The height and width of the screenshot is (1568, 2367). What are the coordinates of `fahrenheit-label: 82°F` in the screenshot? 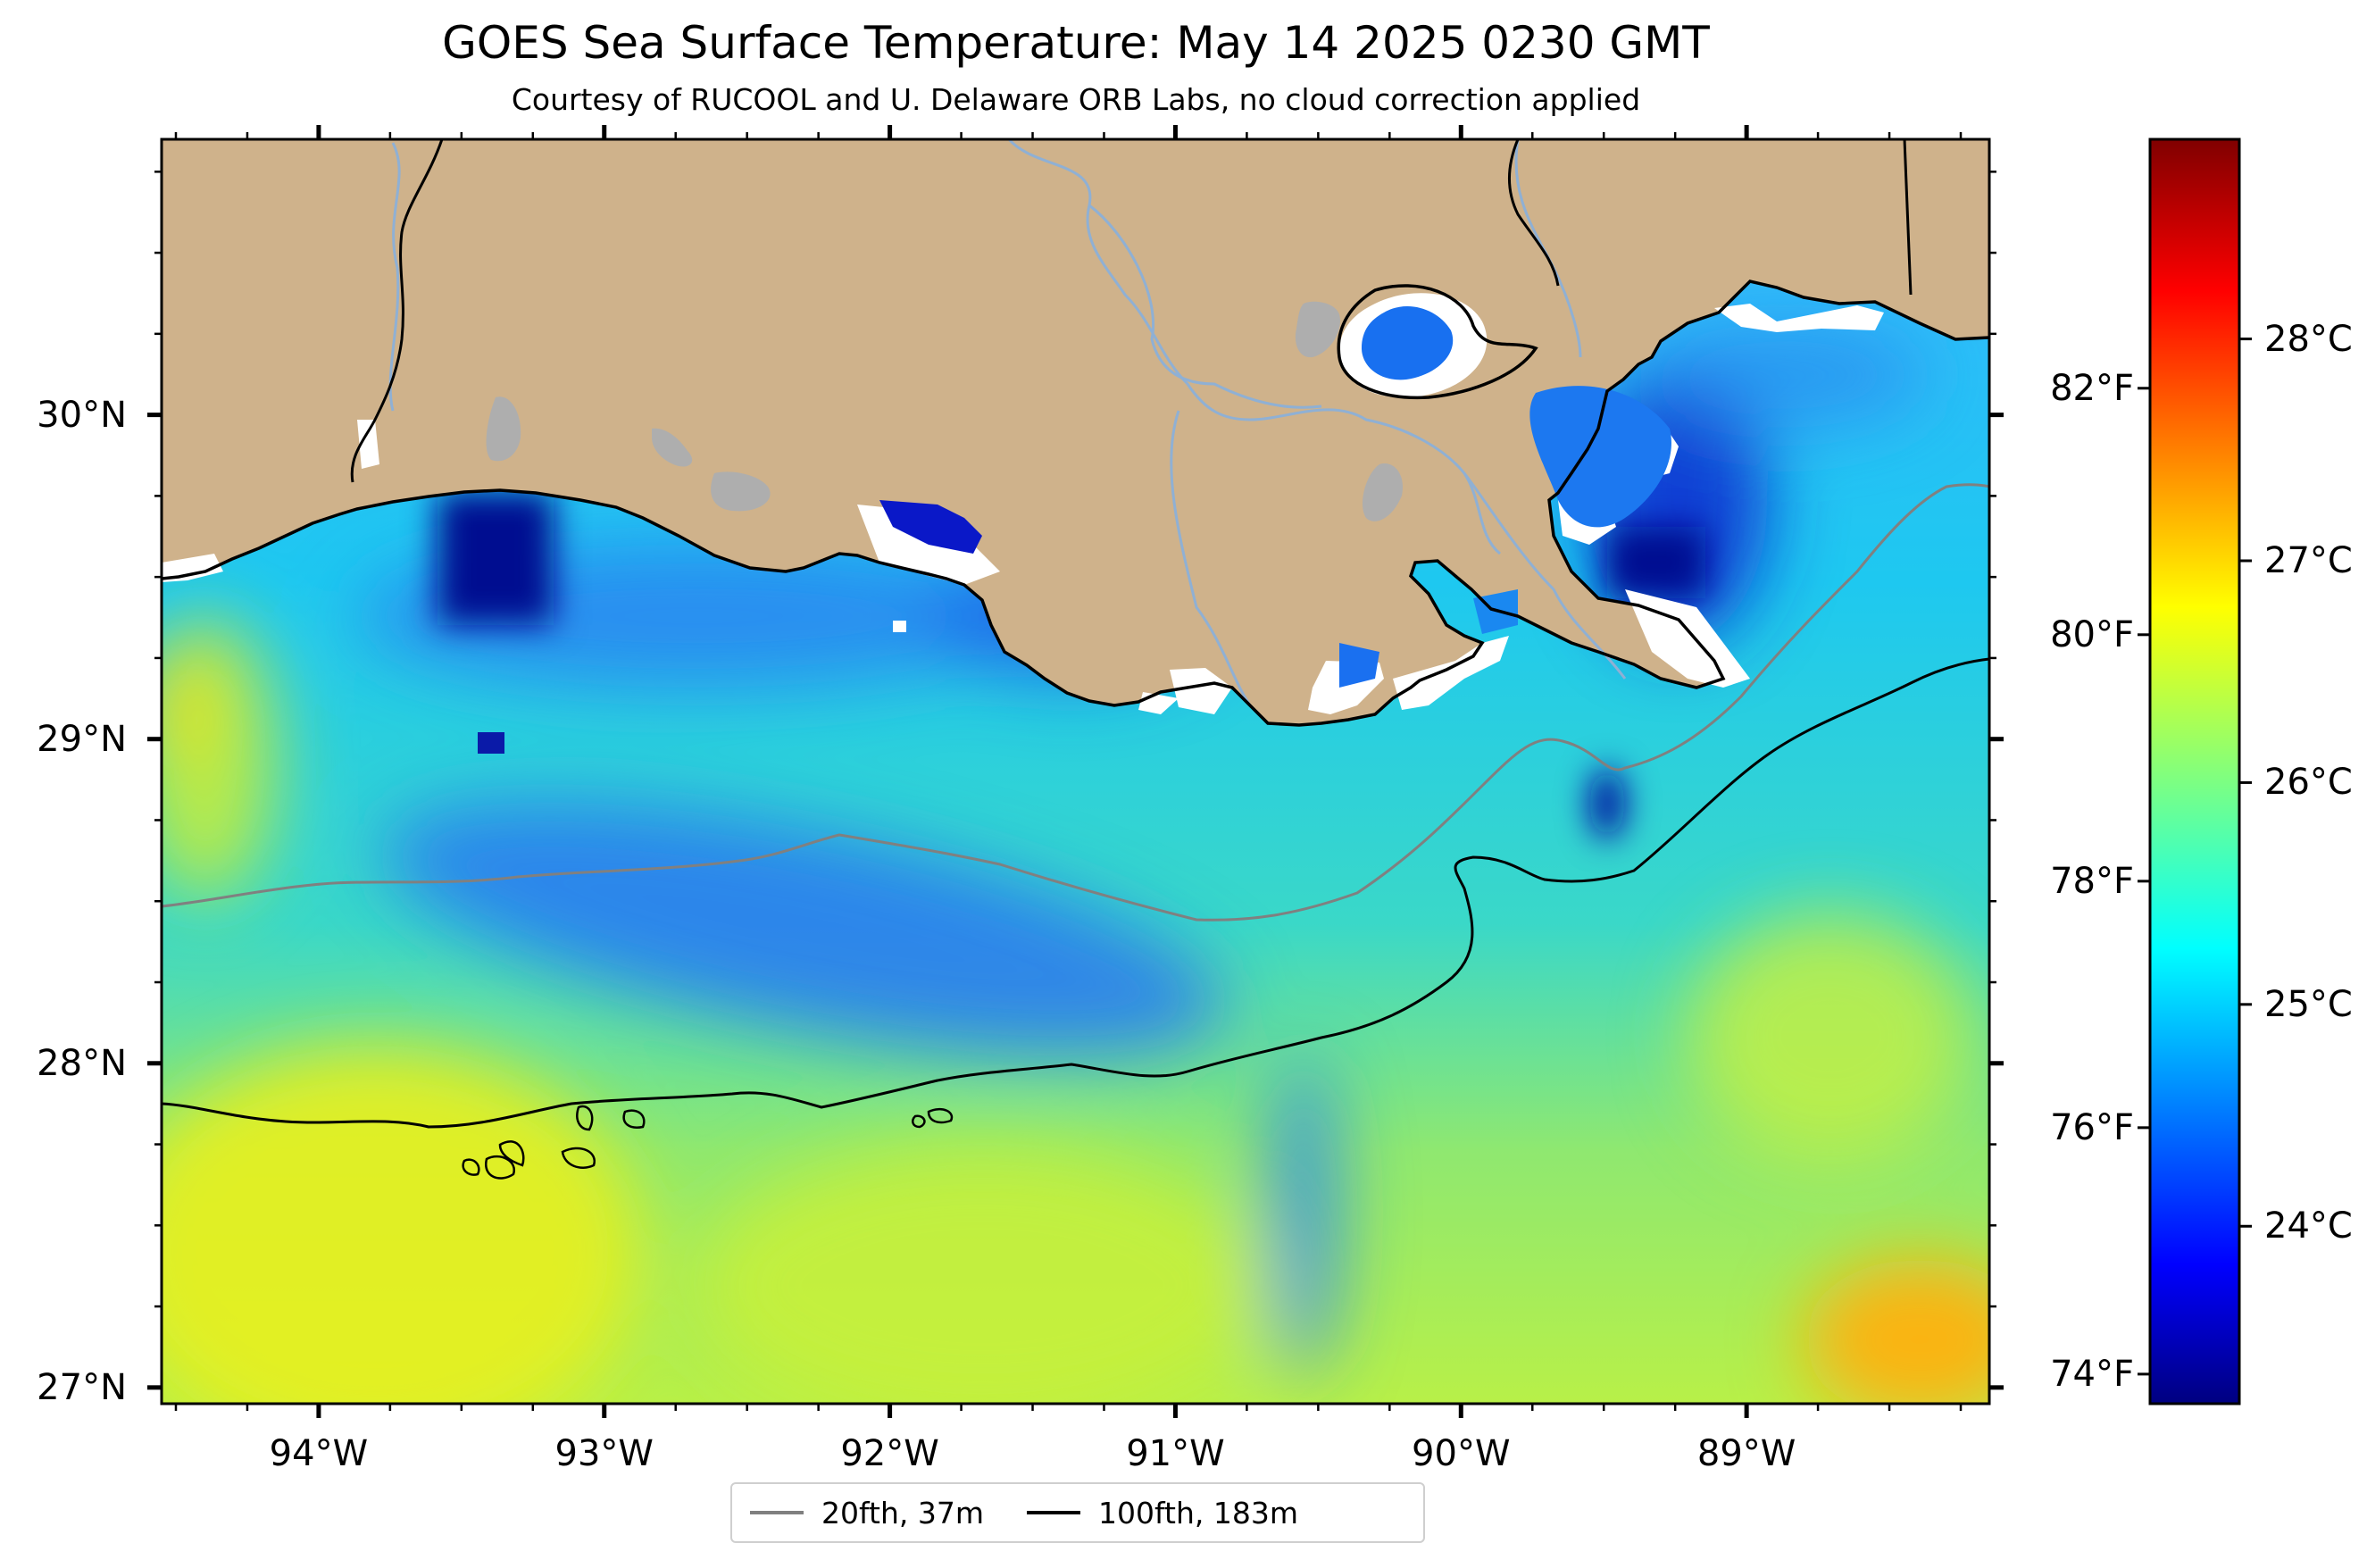 It's located at (2092, 388).